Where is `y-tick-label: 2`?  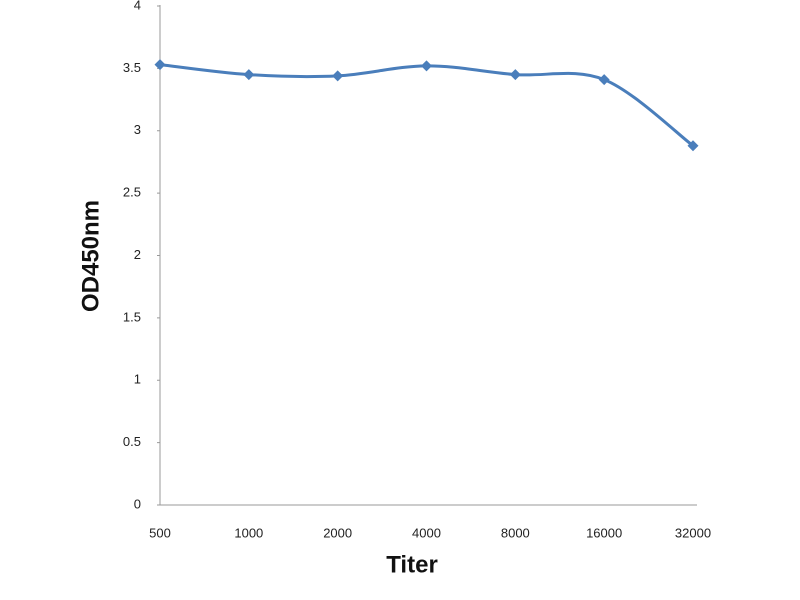 y-tick-label: 2 is located at coordinates (137, 254).